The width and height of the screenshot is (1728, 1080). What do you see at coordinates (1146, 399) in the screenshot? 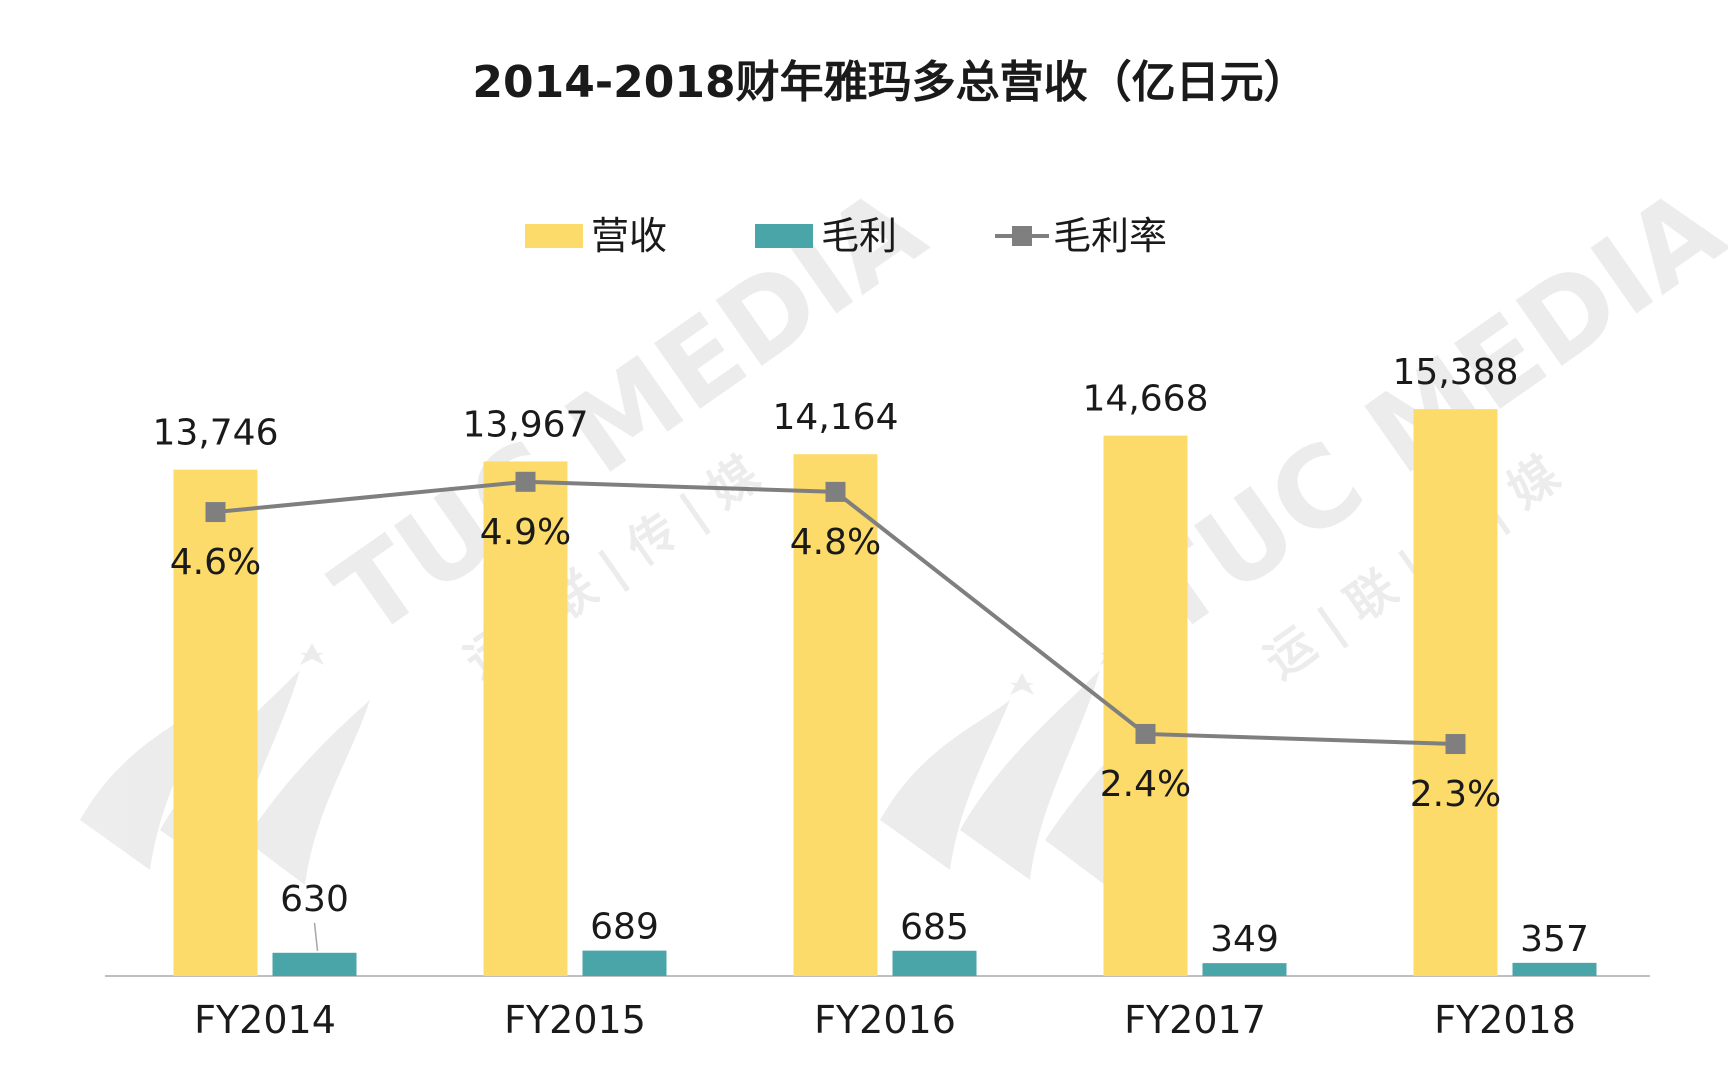
I see `data-label: 14,668` at bounding box center [1146, 399].